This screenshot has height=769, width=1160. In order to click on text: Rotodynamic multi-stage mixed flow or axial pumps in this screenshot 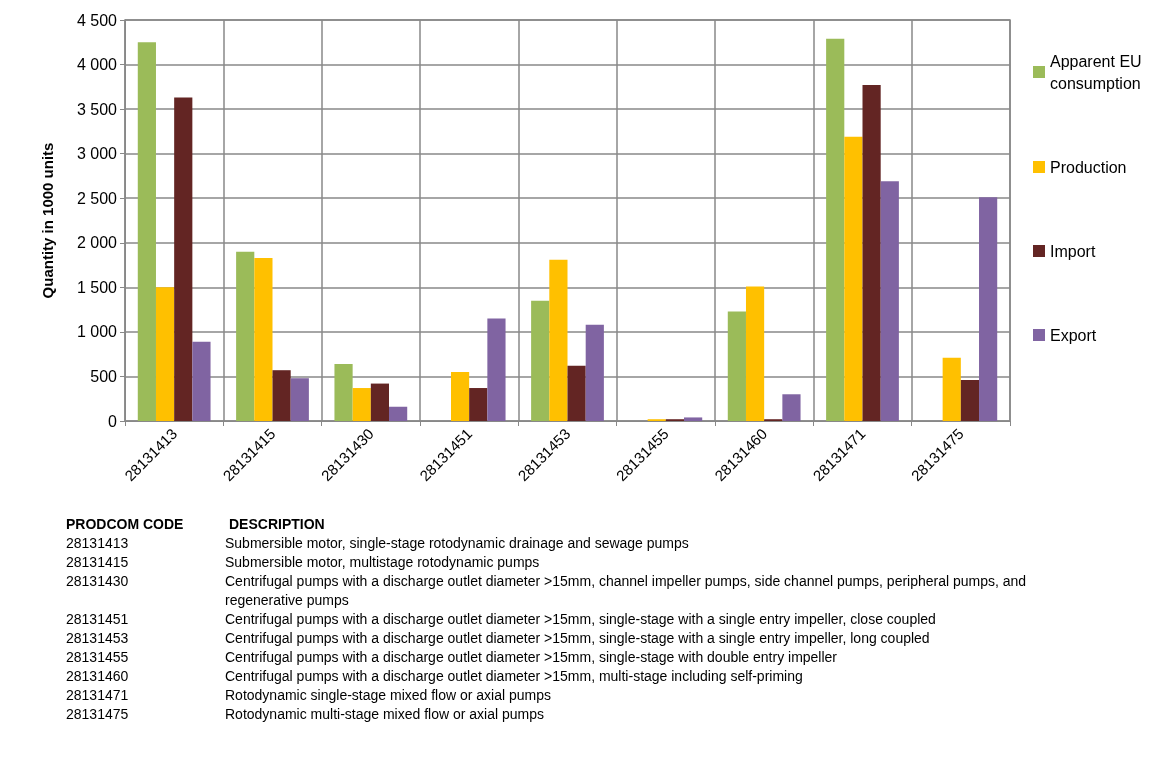, I will do `click(385, 714)`.